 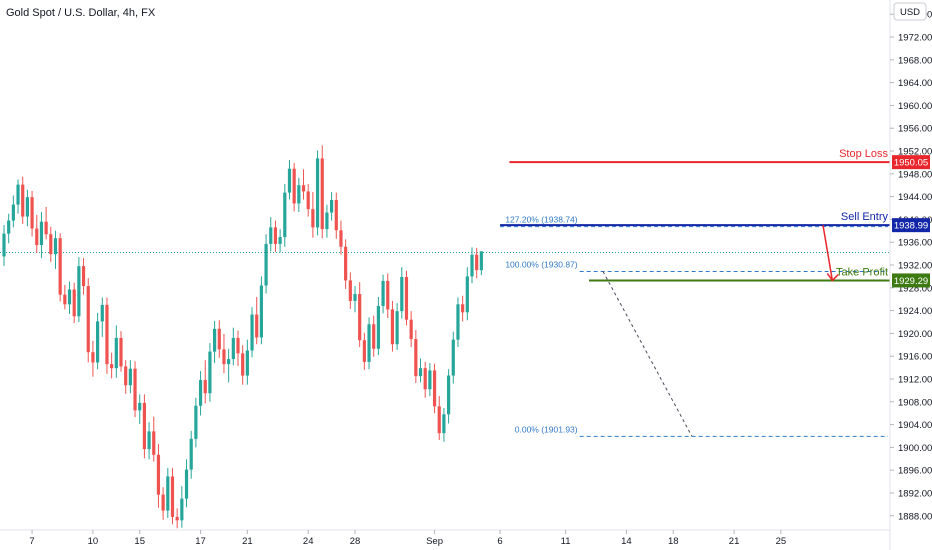 I want to click on projection-arrow, so click(x=828, y=253).